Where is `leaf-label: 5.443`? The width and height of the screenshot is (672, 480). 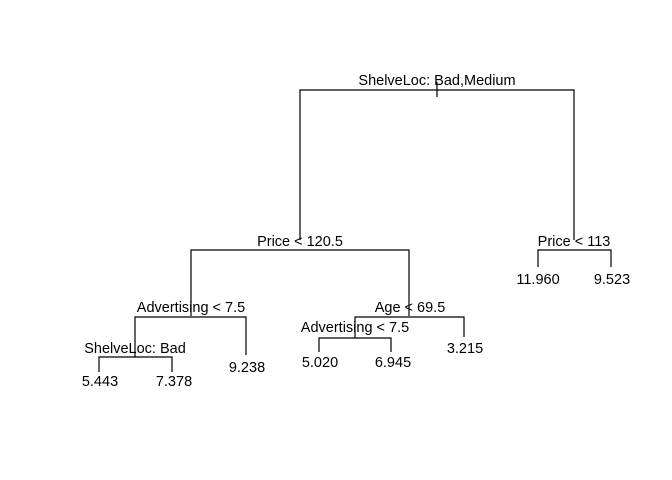 leaf-label: 5.443 is located at coordinates (100, 382).